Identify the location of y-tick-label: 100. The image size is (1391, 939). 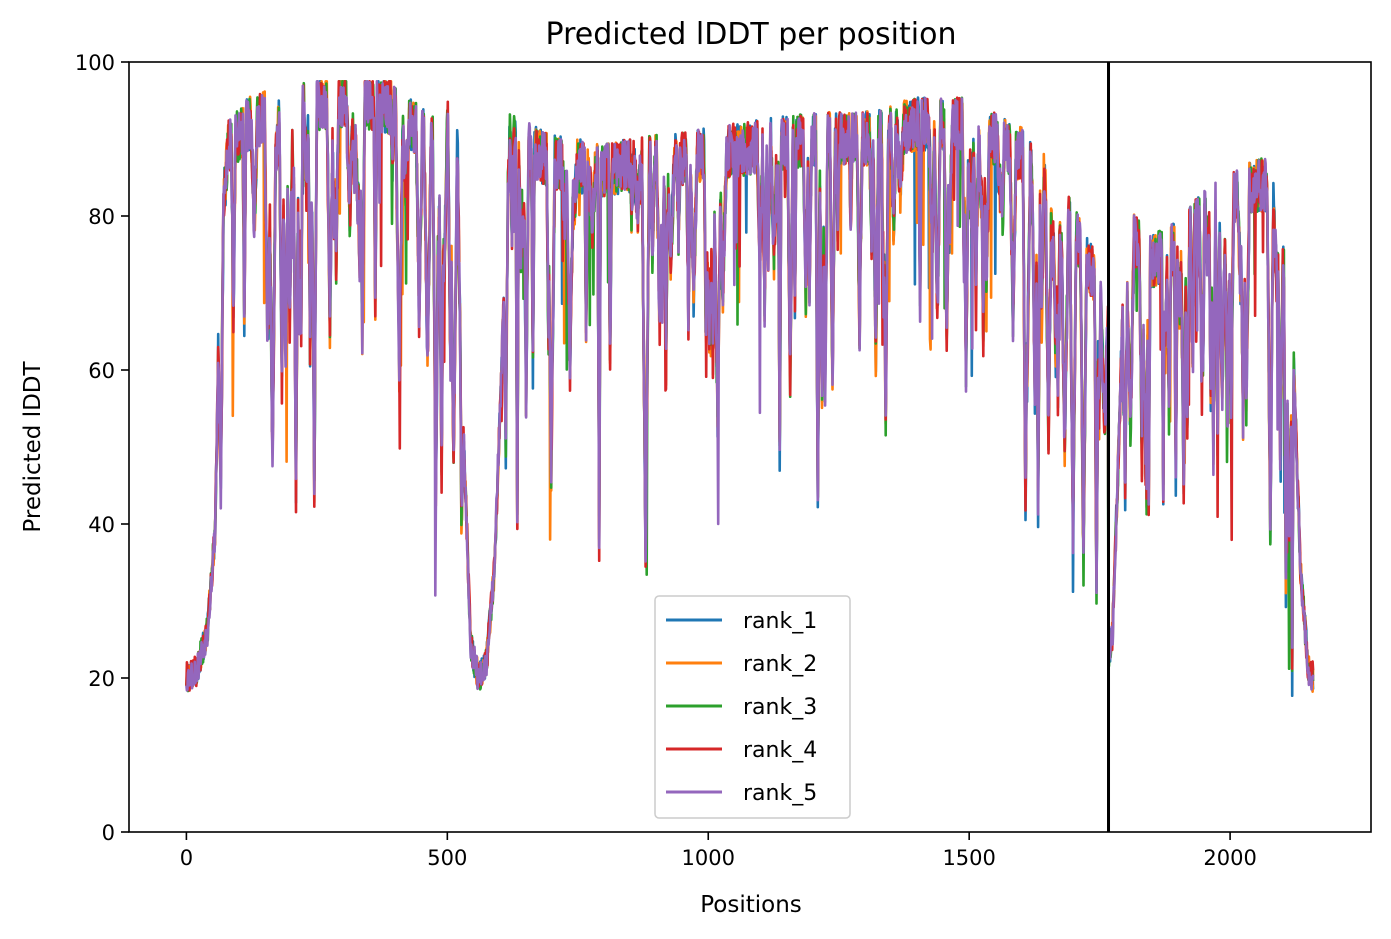
(95, 63).